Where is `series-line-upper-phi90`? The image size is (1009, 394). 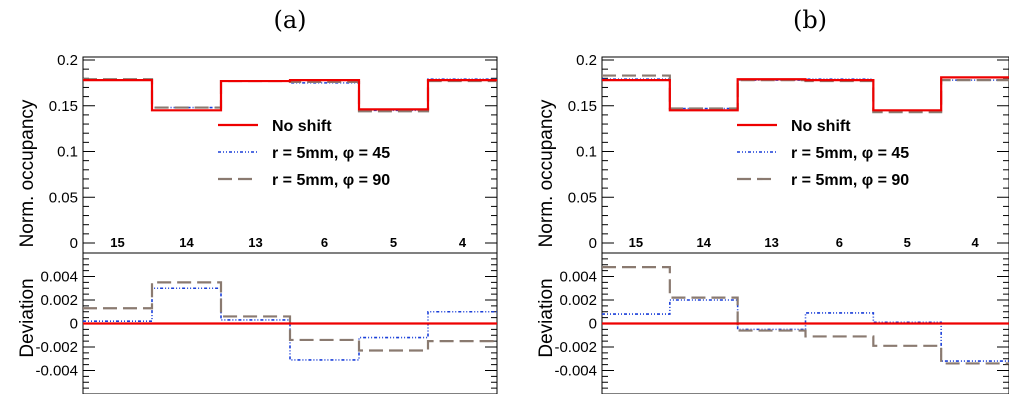
series-line-upper-phi90 is located at coordinates (290, 95).